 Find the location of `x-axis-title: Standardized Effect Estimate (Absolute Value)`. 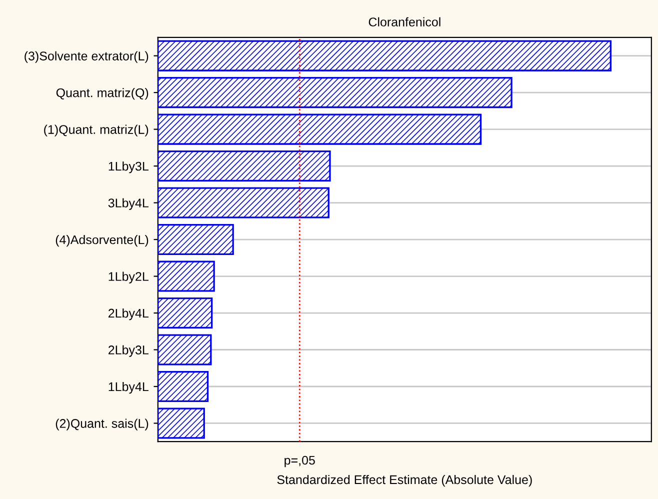

x-axis-title: Standardized Effect Estimate (Absolute Value) is located at coordinates (404, 480).